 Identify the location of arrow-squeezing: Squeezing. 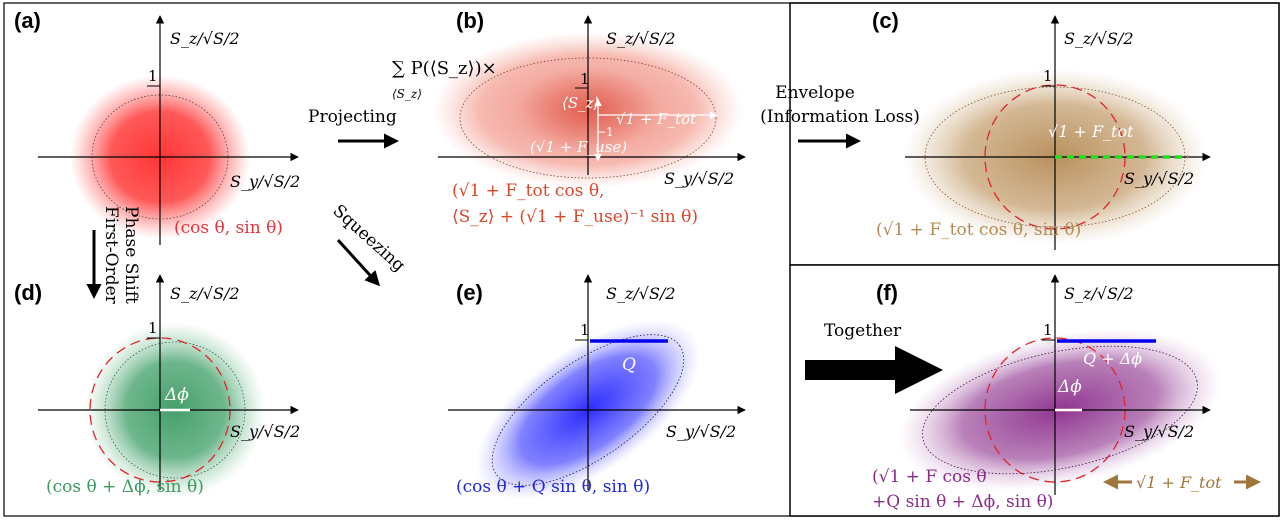
(369, 244).